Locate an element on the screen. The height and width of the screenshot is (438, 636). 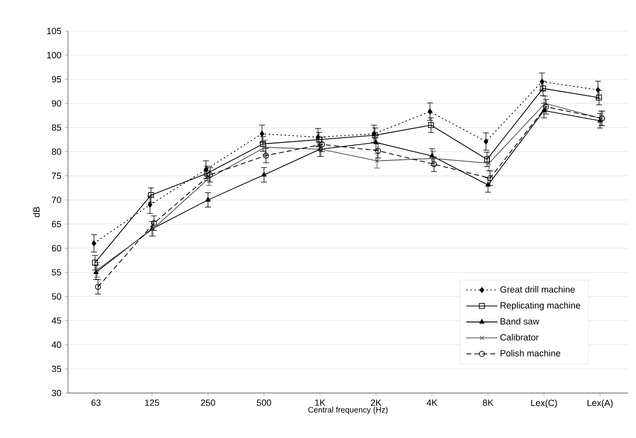
y-tick-label: 75 is located at coordinates (57, 175).